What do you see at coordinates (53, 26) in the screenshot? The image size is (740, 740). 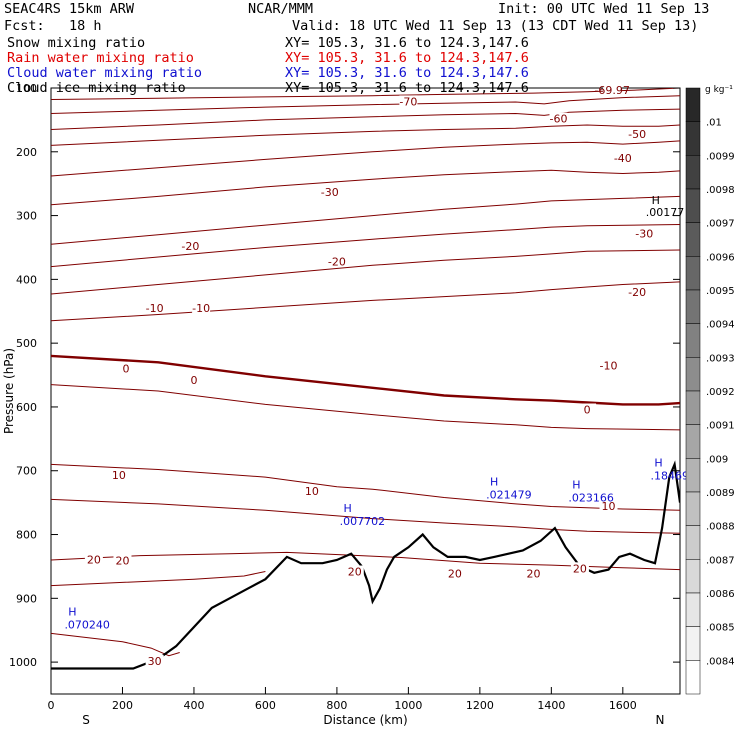 I see `forecast-hour: Fcst: 18 h` at bounding box center [53, 26].